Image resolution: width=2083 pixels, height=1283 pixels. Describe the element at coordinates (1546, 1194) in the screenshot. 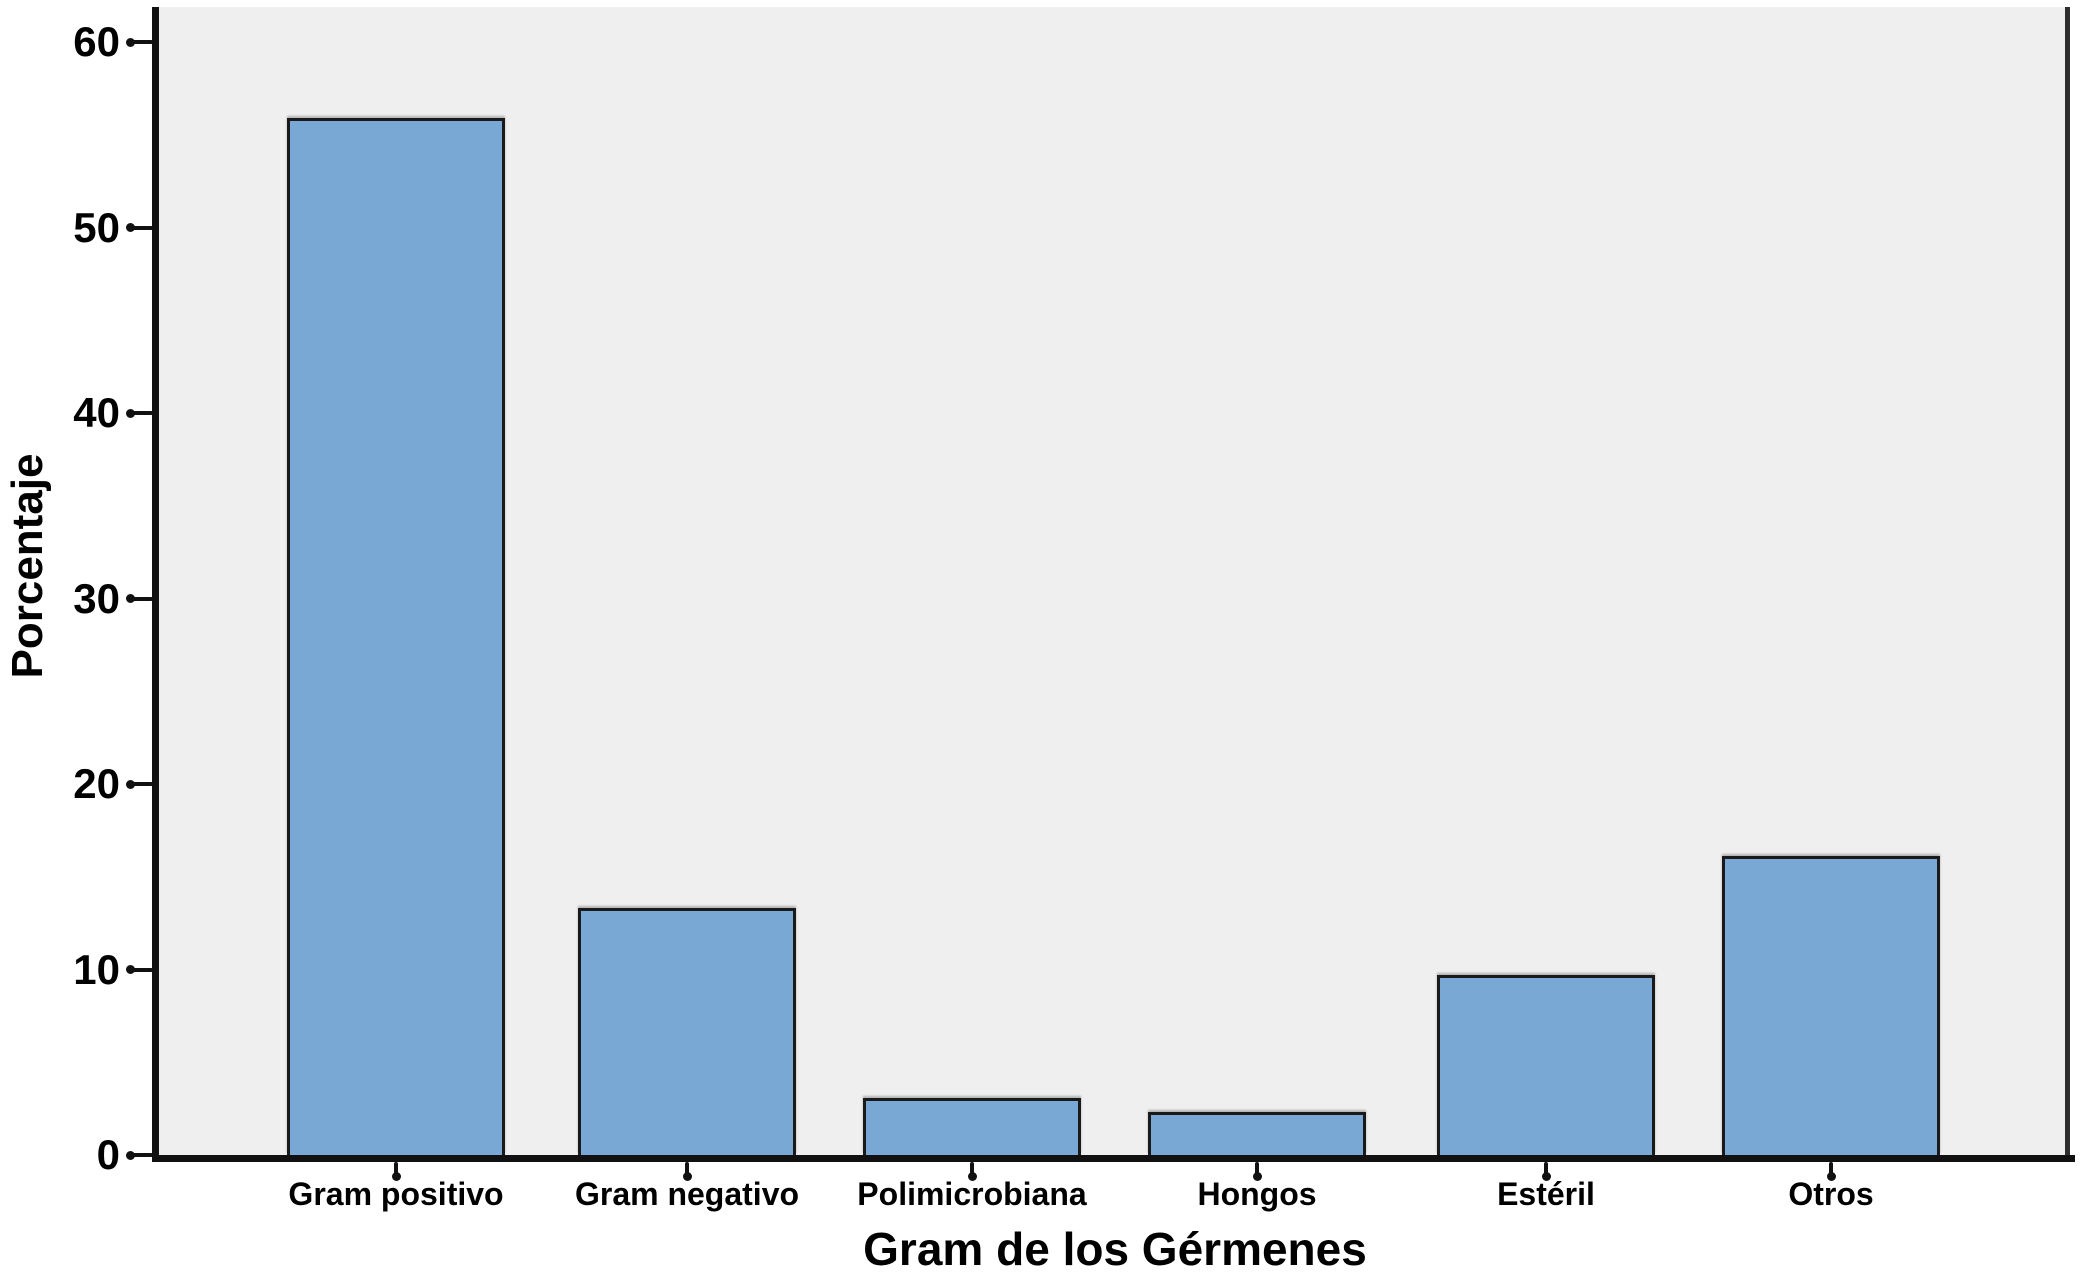

I see `x-tick-label: Estéril` at that location.